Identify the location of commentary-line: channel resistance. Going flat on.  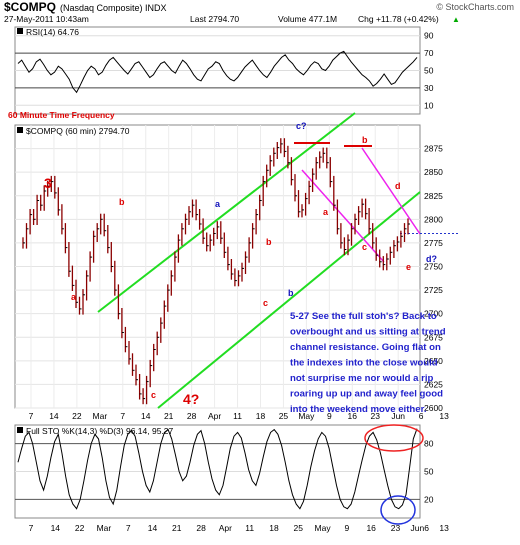
(365, 347).